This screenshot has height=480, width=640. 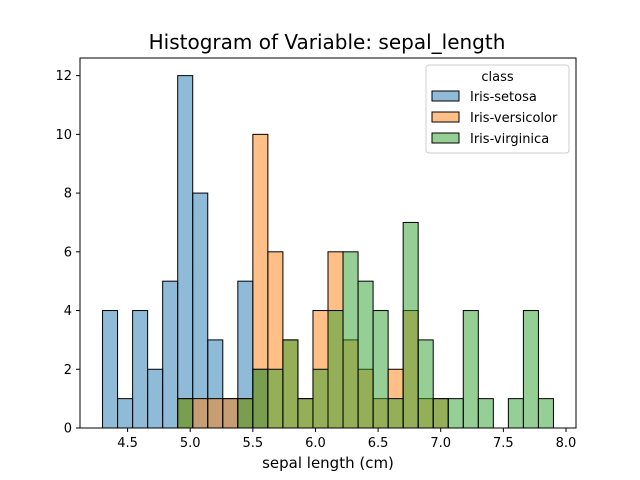 I want to click on y-tick-label: 4, so click(x=68, y=311).